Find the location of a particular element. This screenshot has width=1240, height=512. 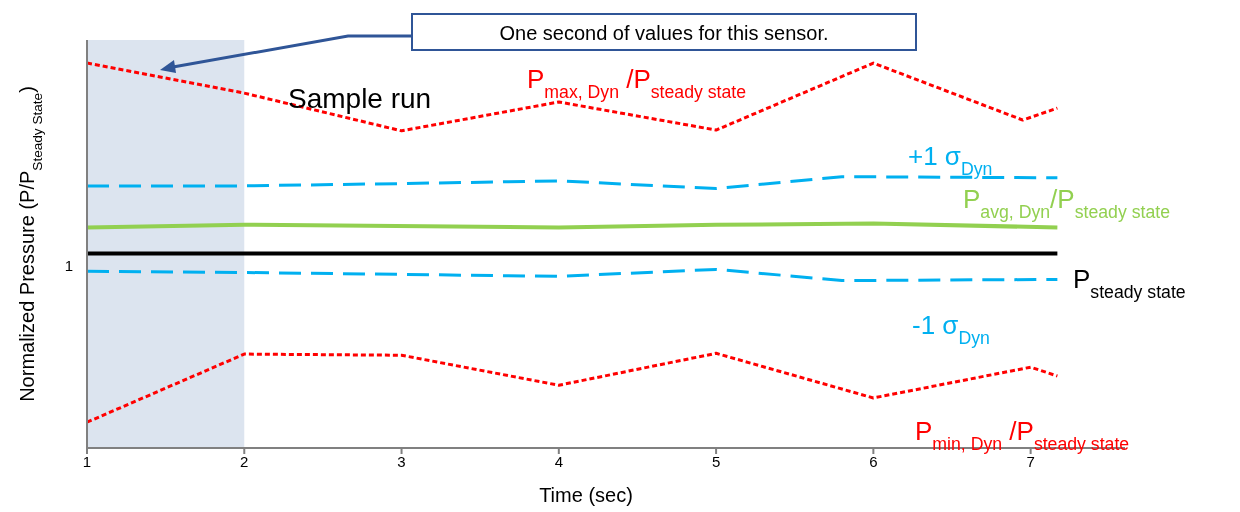

series-label: P$_{max, Dyn}$ /P$_{steady state}$ is located at coordinates (637, 83).